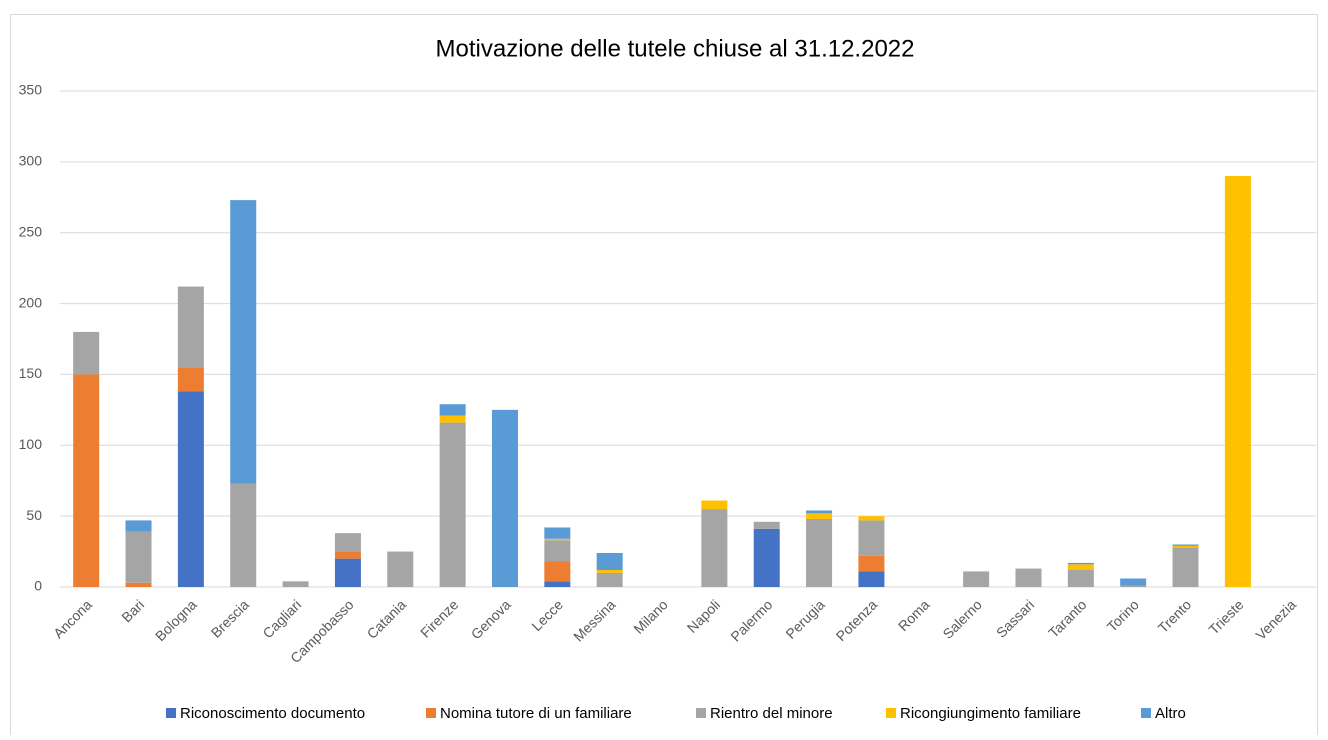  What do you see at coordinates (272, 713) in the screenshot?
I see `legend-label: Riconoscimento documento` at bounding box center [272, 713].